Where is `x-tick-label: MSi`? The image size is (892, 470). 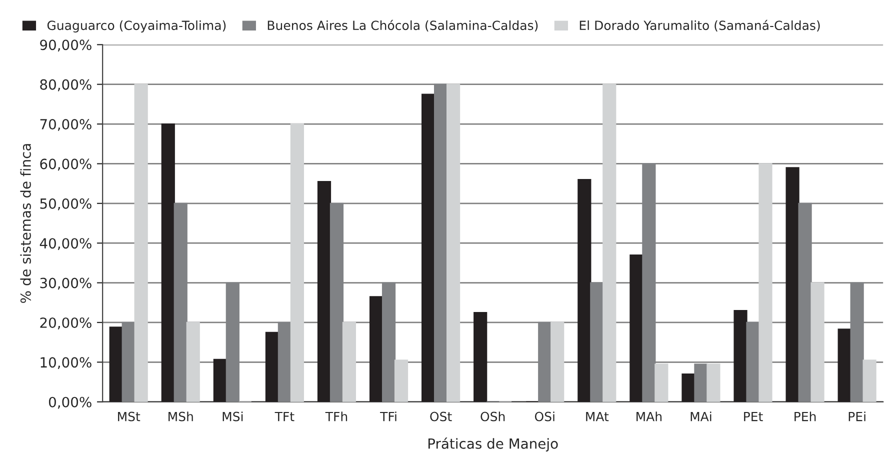
x-tick-label: MSi is located at coordinates (232, 417).